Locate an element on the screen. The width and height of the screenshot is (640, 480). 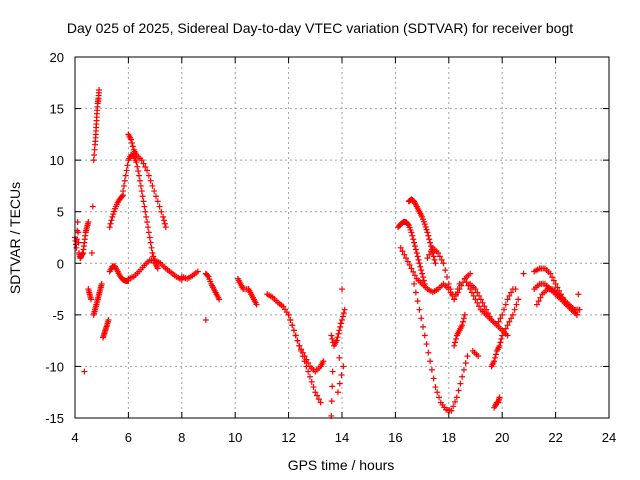
series-hump-16.5 is located at coordinates (411, 253).